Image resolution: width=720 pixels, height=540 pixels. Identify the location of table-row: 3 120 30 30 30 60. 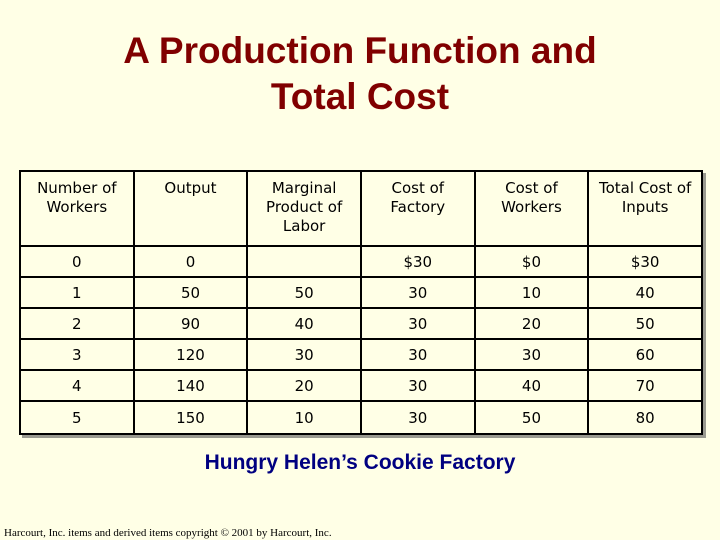
(361, 355).